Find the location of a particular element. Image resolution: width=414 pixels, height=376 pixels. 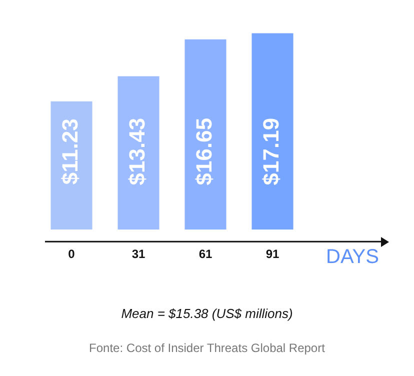

data-label: $11.23 is located at coordinates (70, 151).